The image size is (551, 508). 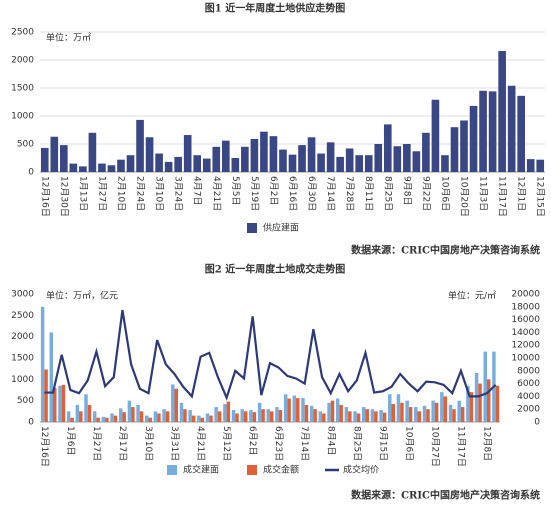 I want to click on x-tick-label: 8月11日, so click(x=368, y=193).